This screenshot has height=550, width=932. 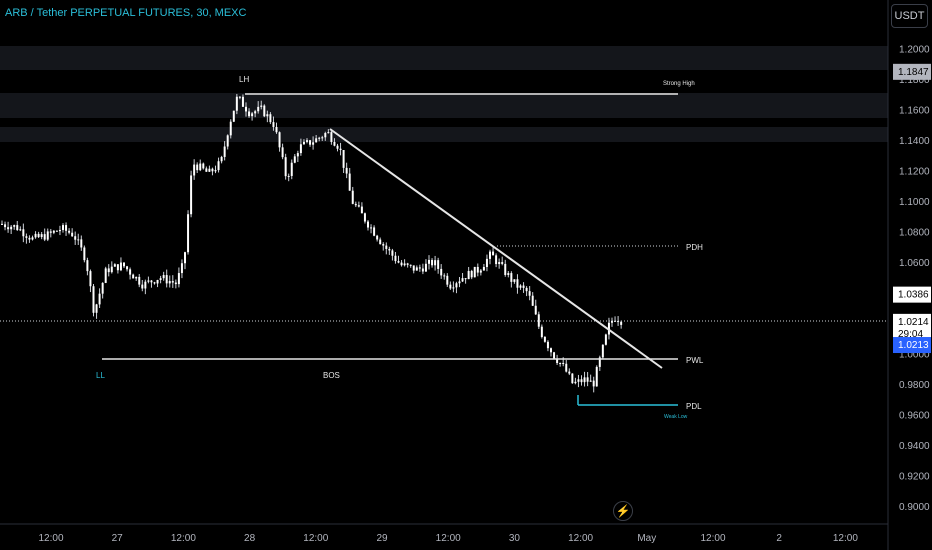 What do you see at coordinates (914, 355) in the screenshot?
I see `price-tick: 1.0000` at bounding box center [914, 355].